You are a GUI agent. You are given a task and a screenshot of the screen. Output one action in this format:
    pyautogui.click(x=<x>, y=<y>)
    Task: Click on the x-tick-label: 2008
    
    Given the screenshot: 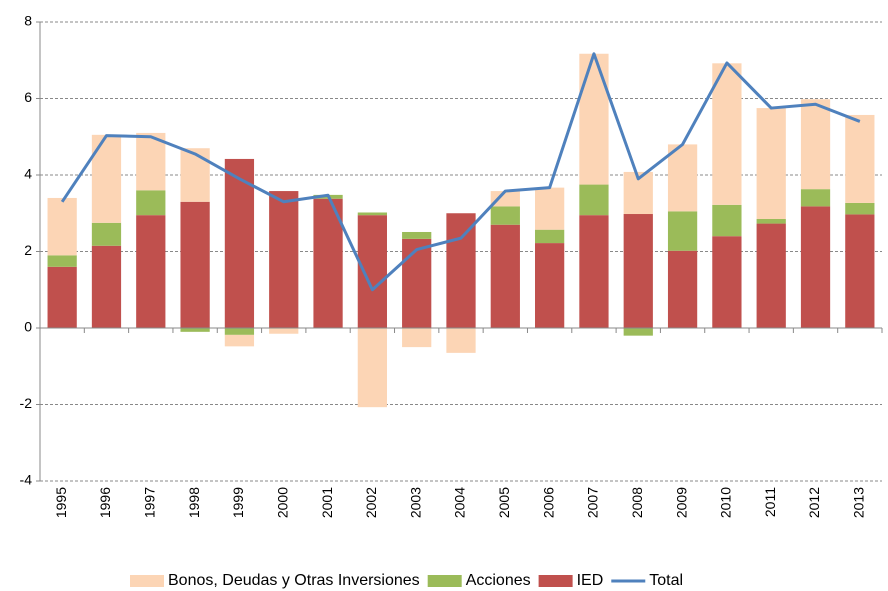 What is the action you would take?
    pyautogui.click(x=637, y=502)
    